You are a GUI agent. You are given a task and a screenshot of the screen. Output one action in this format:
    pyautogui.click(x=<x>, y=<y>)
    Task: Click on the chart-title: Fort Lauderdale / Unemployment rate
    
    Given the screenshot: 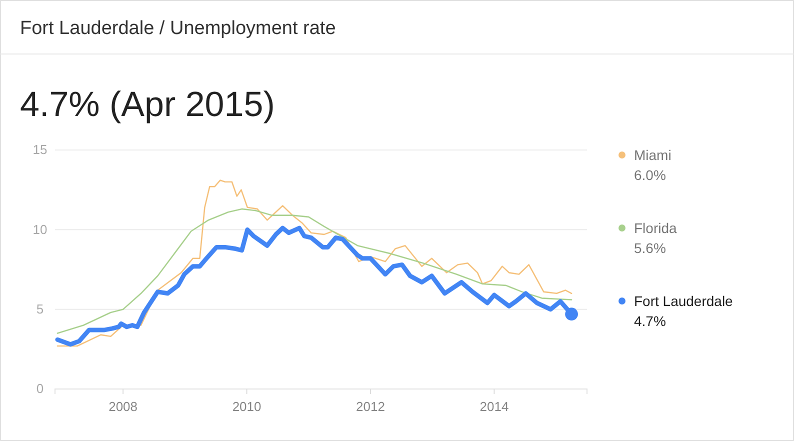 What is the action you would take?
    pyautogui.click(x=178, y=28)
    